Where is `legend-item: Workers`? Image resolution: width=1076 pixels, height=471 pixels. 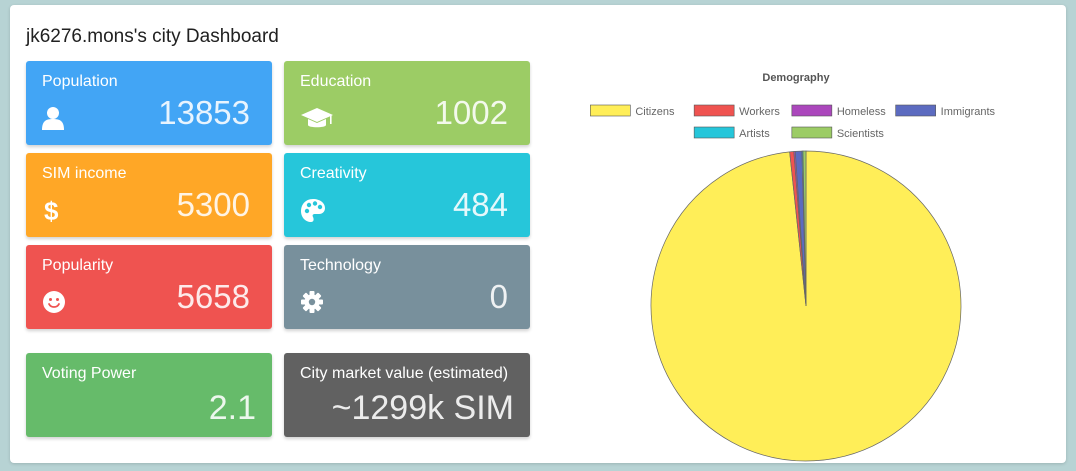 legend-item: Workers is located at coordinates (736, 111).